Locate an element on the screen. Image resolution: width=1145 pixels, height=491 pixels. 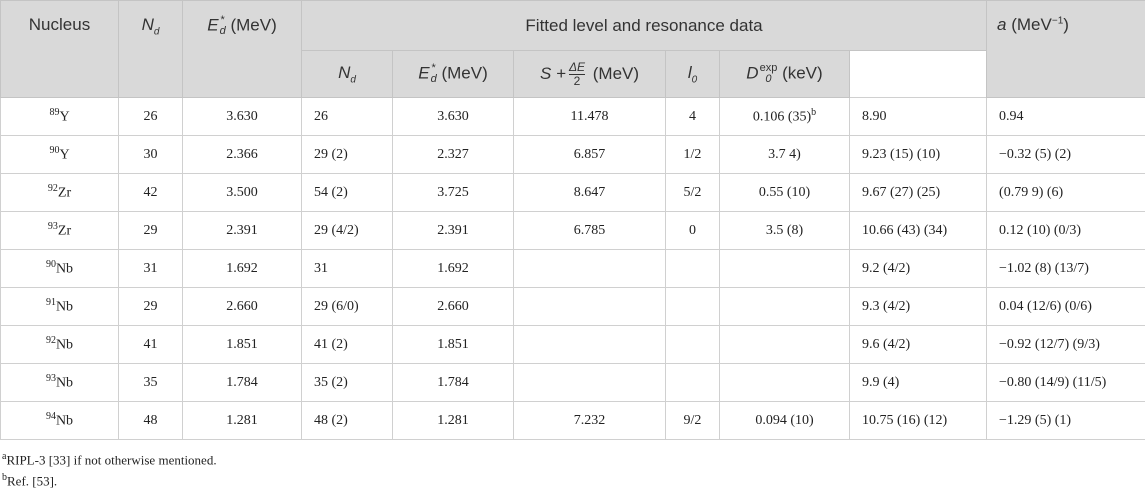
cell-text: 0.55 (10) is located at coordinates (784, 192).